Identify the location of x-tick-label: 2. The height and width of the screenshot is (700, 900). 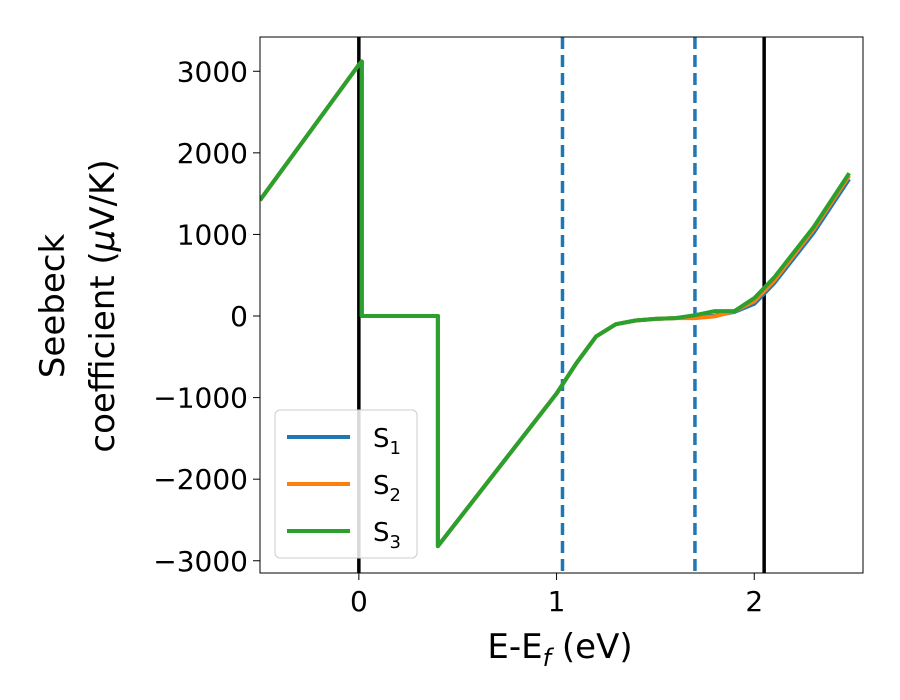
(754, 601).